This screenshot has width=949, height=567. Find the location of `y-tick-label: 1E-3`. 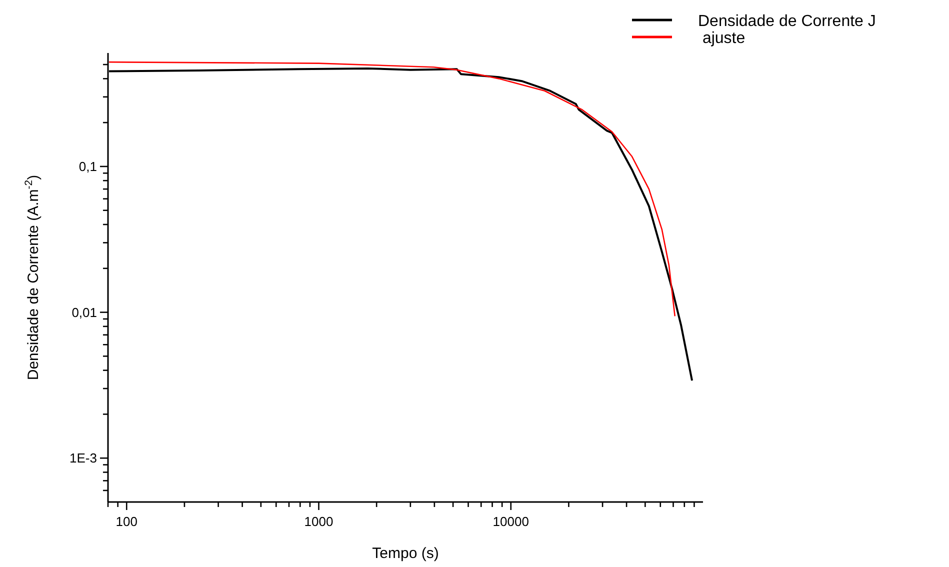

y-tick-label: 1E-3 is located at coordinates (83, 458).